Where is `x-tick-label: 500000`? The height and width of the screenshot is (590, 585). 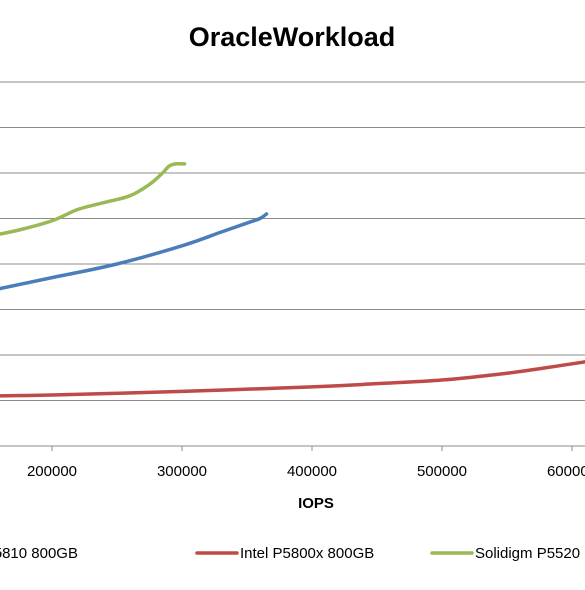
x-tick-label: 500000 is located at coordinates (442, 471).